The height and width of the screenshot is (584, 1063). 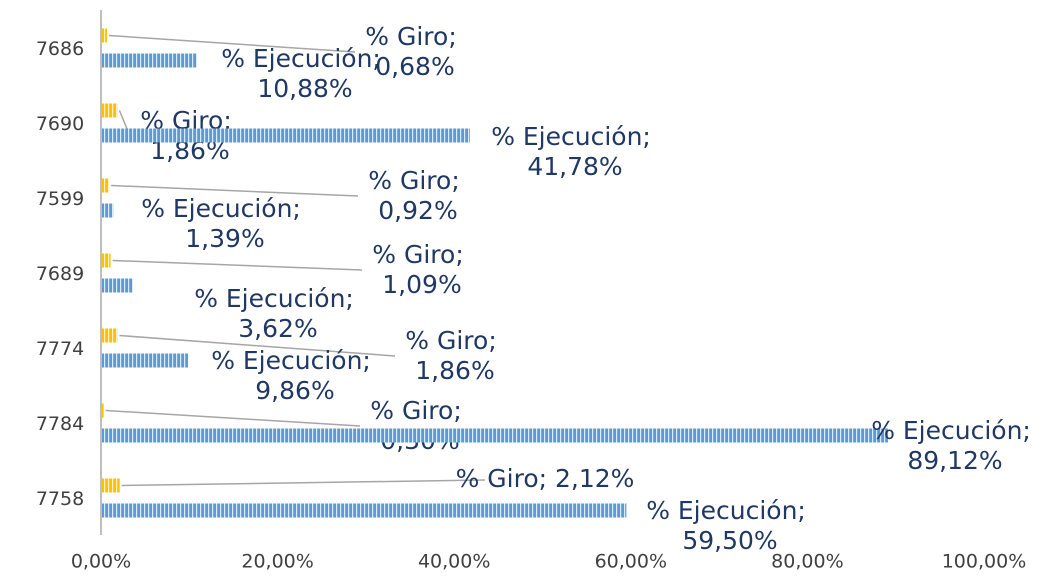 What do you see at coordinates (421, 269) in the screenshot?
I see `data-label: % Giro; 1,09%` at bounding box center [421, 269].